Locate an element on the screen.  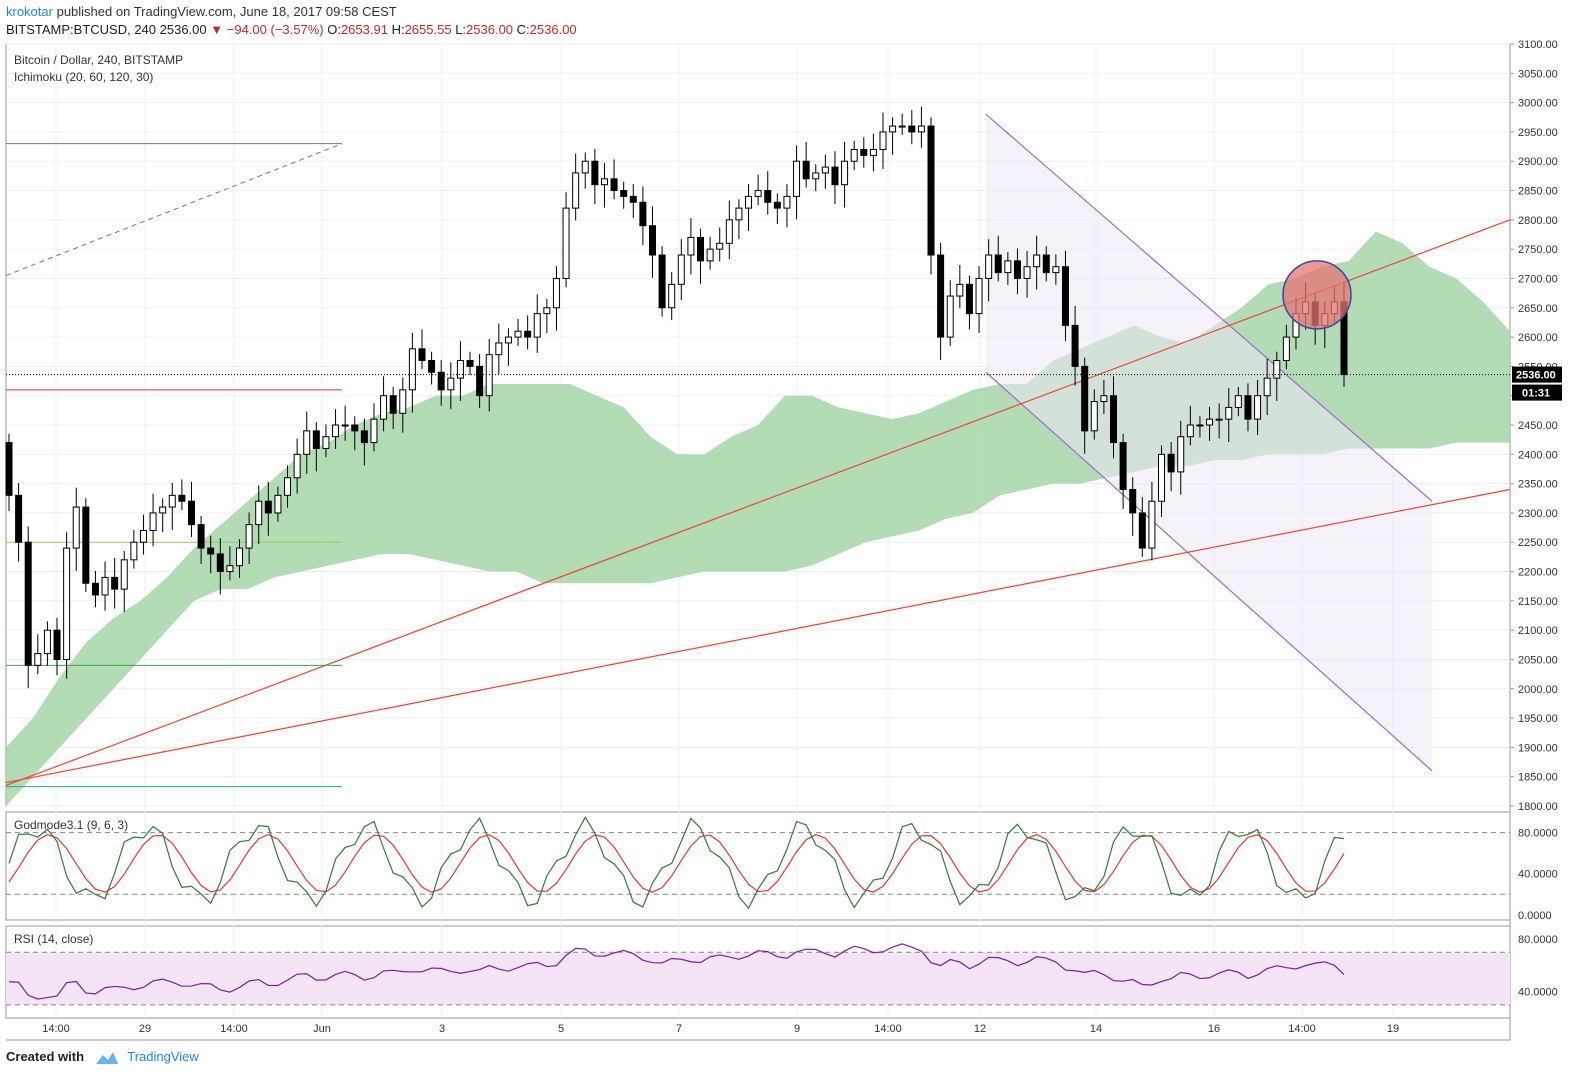
x-tick-label: 5 is located at coordinates (561, 1029).